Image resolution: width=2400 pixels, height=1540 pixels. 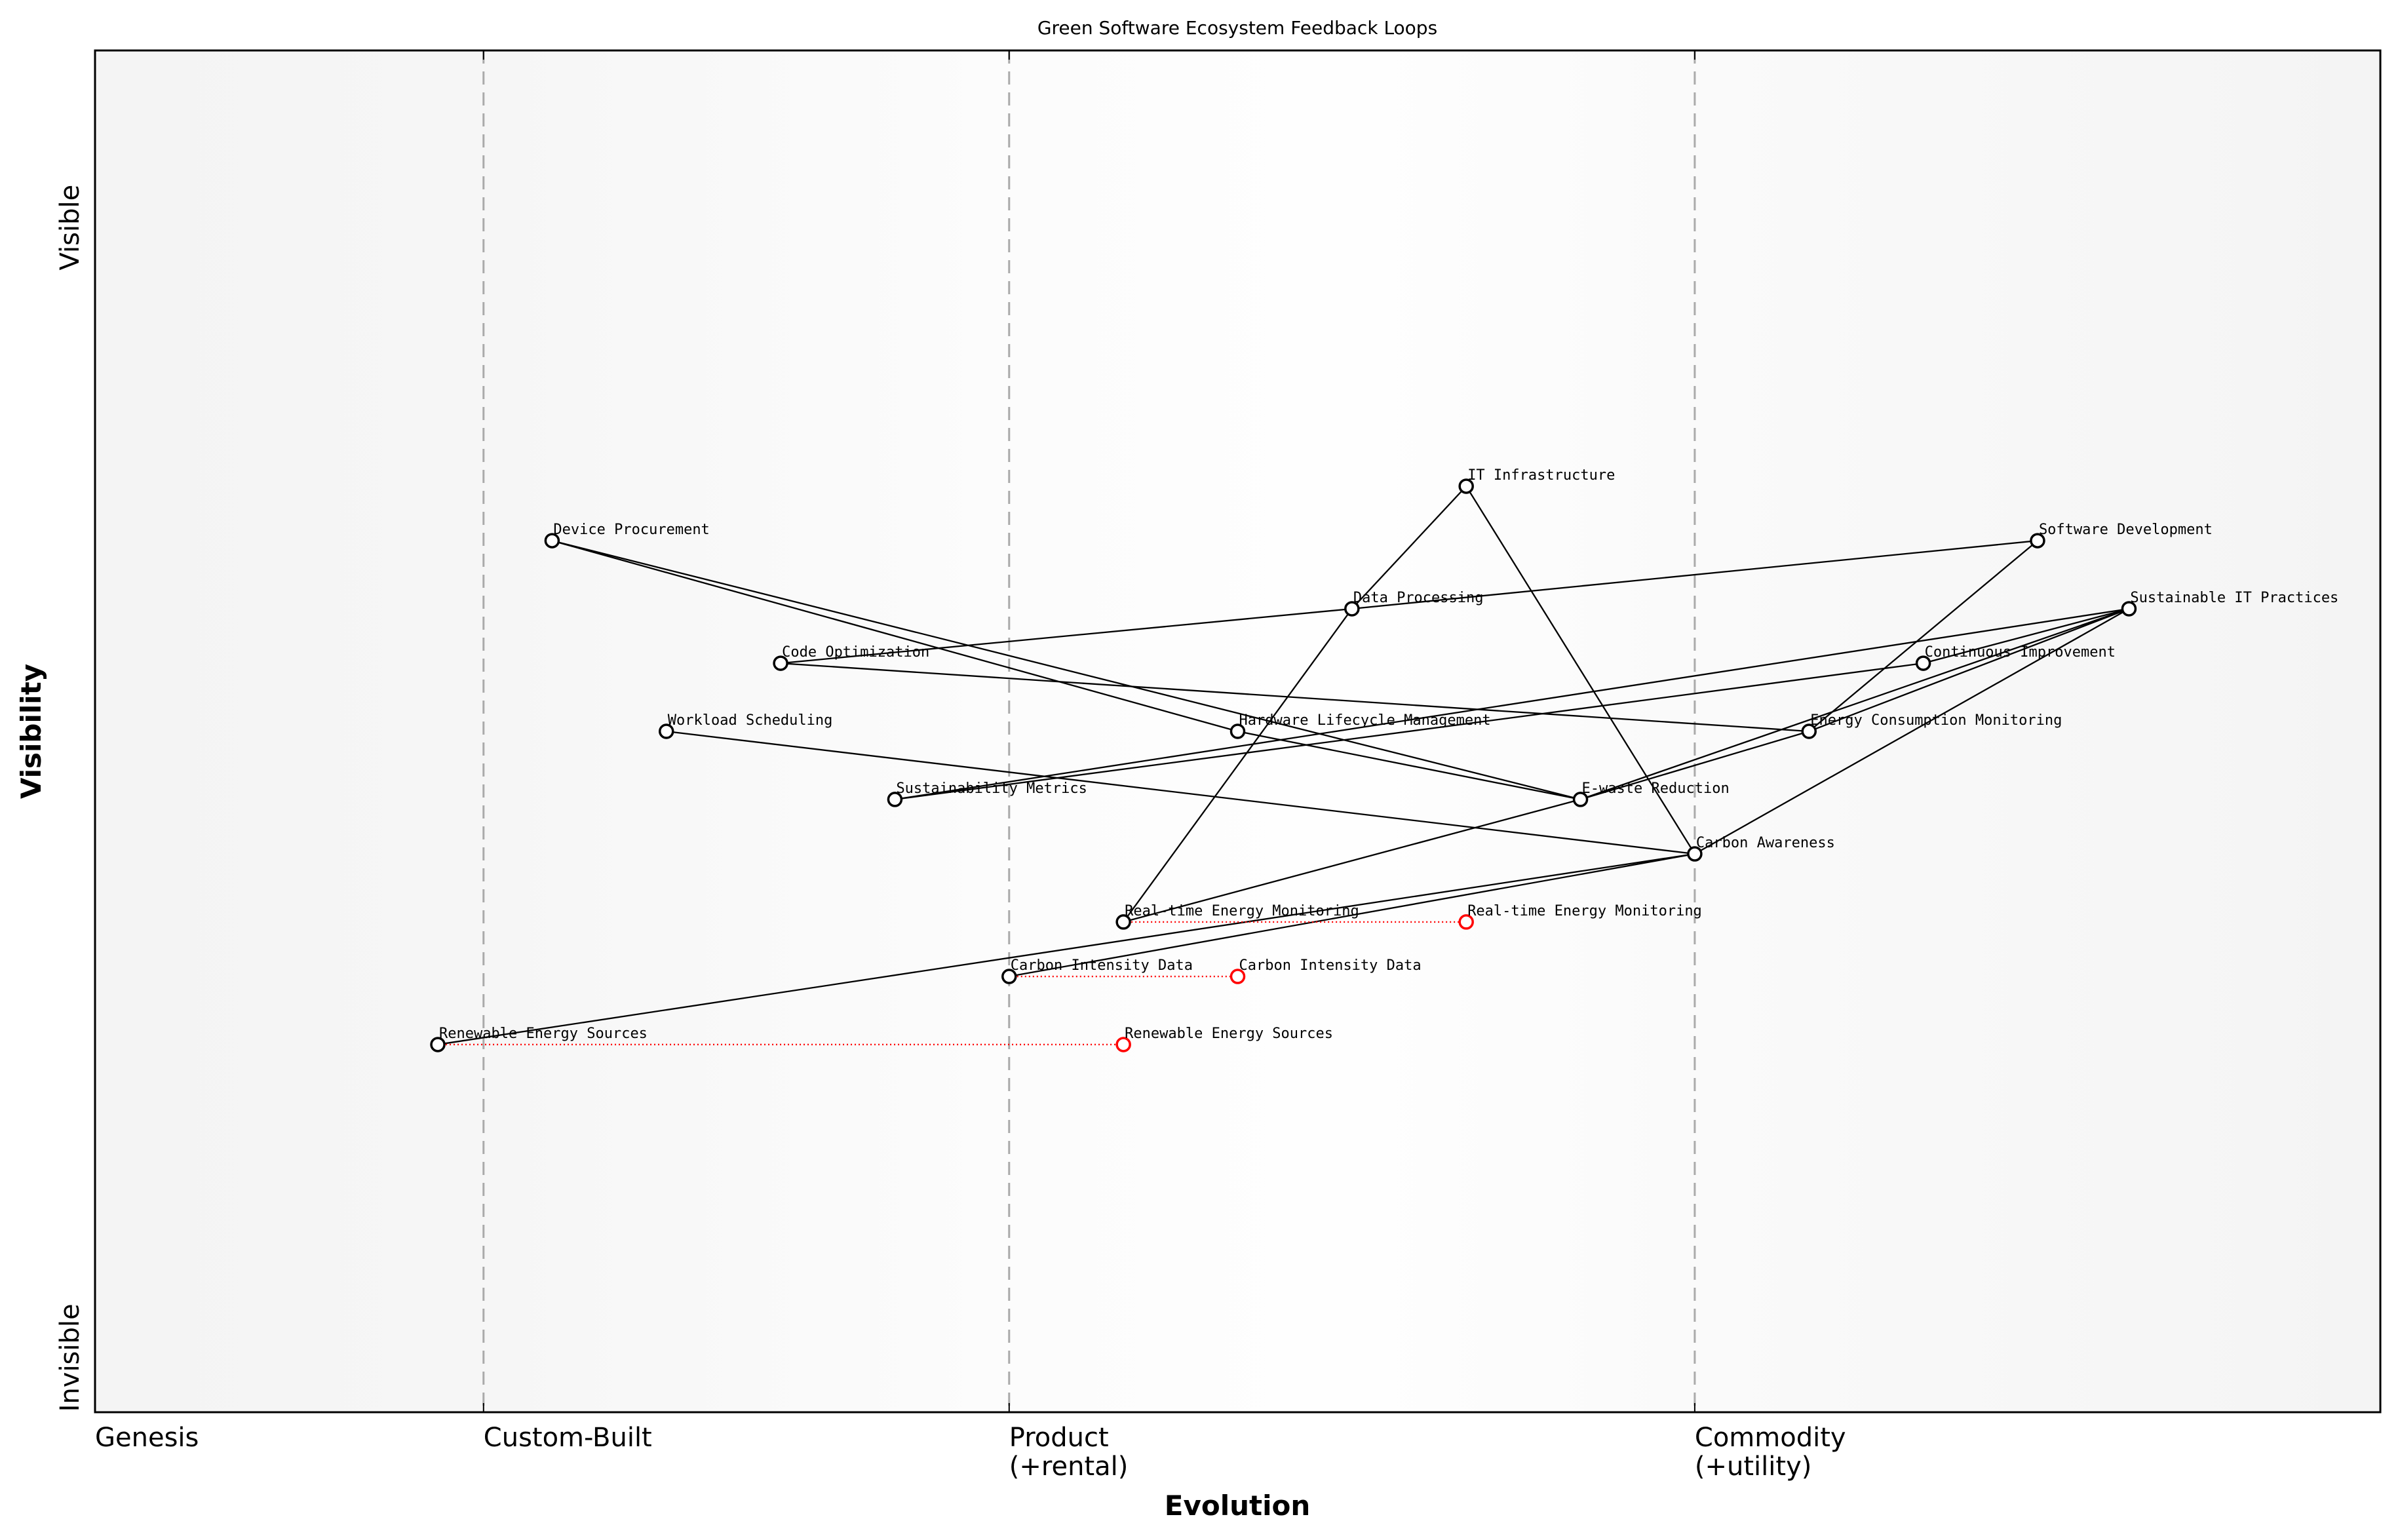 I want to click on node-label-renewable-energy-sources: Renewable Energy Sources, so click(x=543, y=1034).